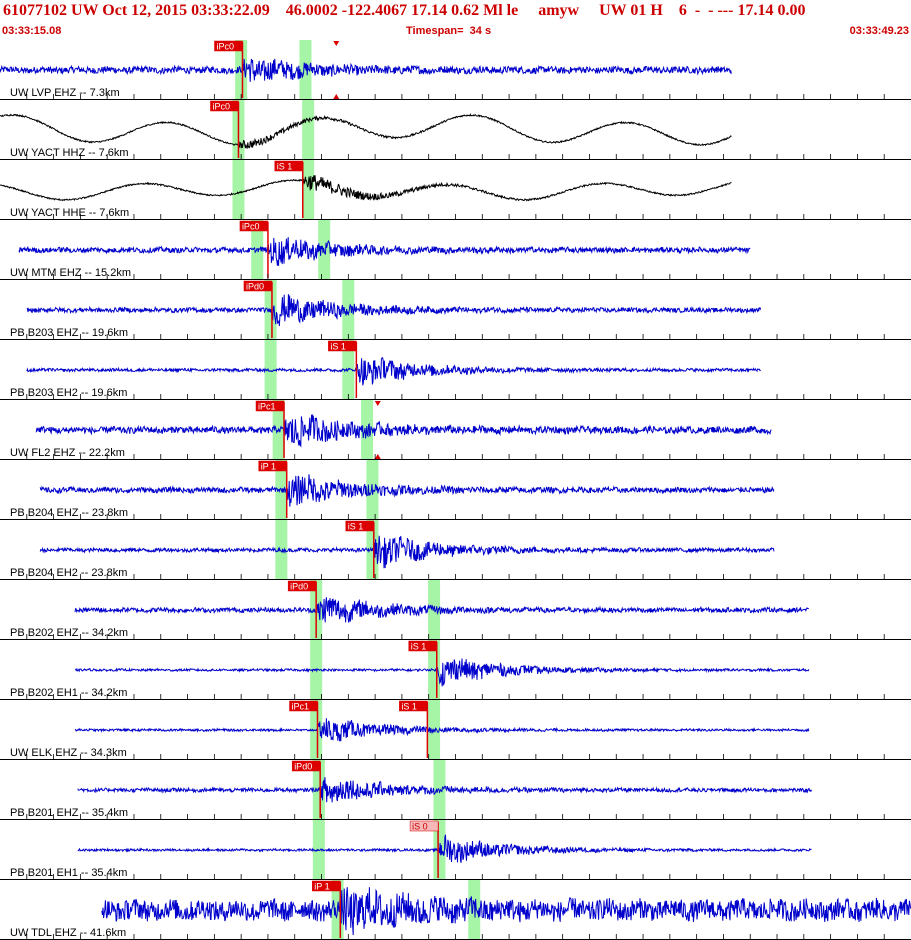  What do you see at coordinates (879, 31) in the screenshot?
I see `end-time-label: 03:33:49.23` at bounding box center [879, 31].